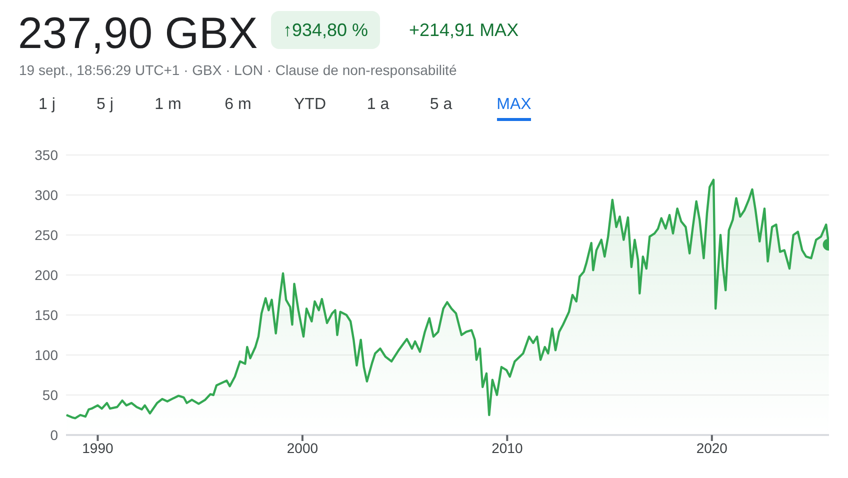 Image resolution: width=848 pixels, height=478 pixels. I want to click on y-tick-label: 100, so click(46, 354).